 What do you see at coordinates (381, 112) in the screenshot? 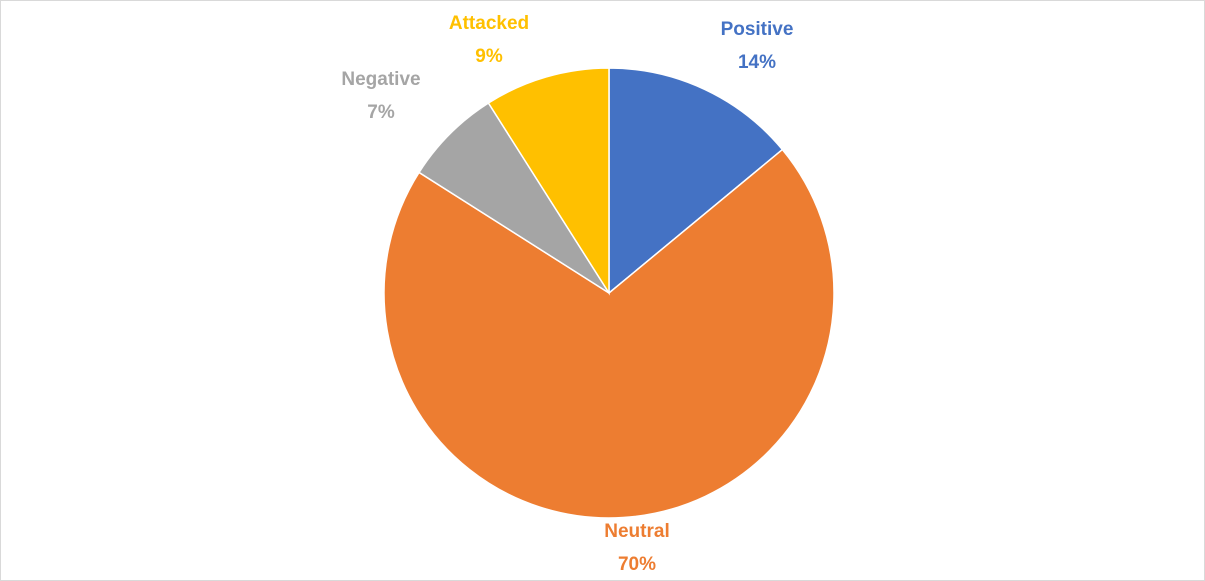
I see `slice-percent-negative: 7%` at bounding box center [381, 112].